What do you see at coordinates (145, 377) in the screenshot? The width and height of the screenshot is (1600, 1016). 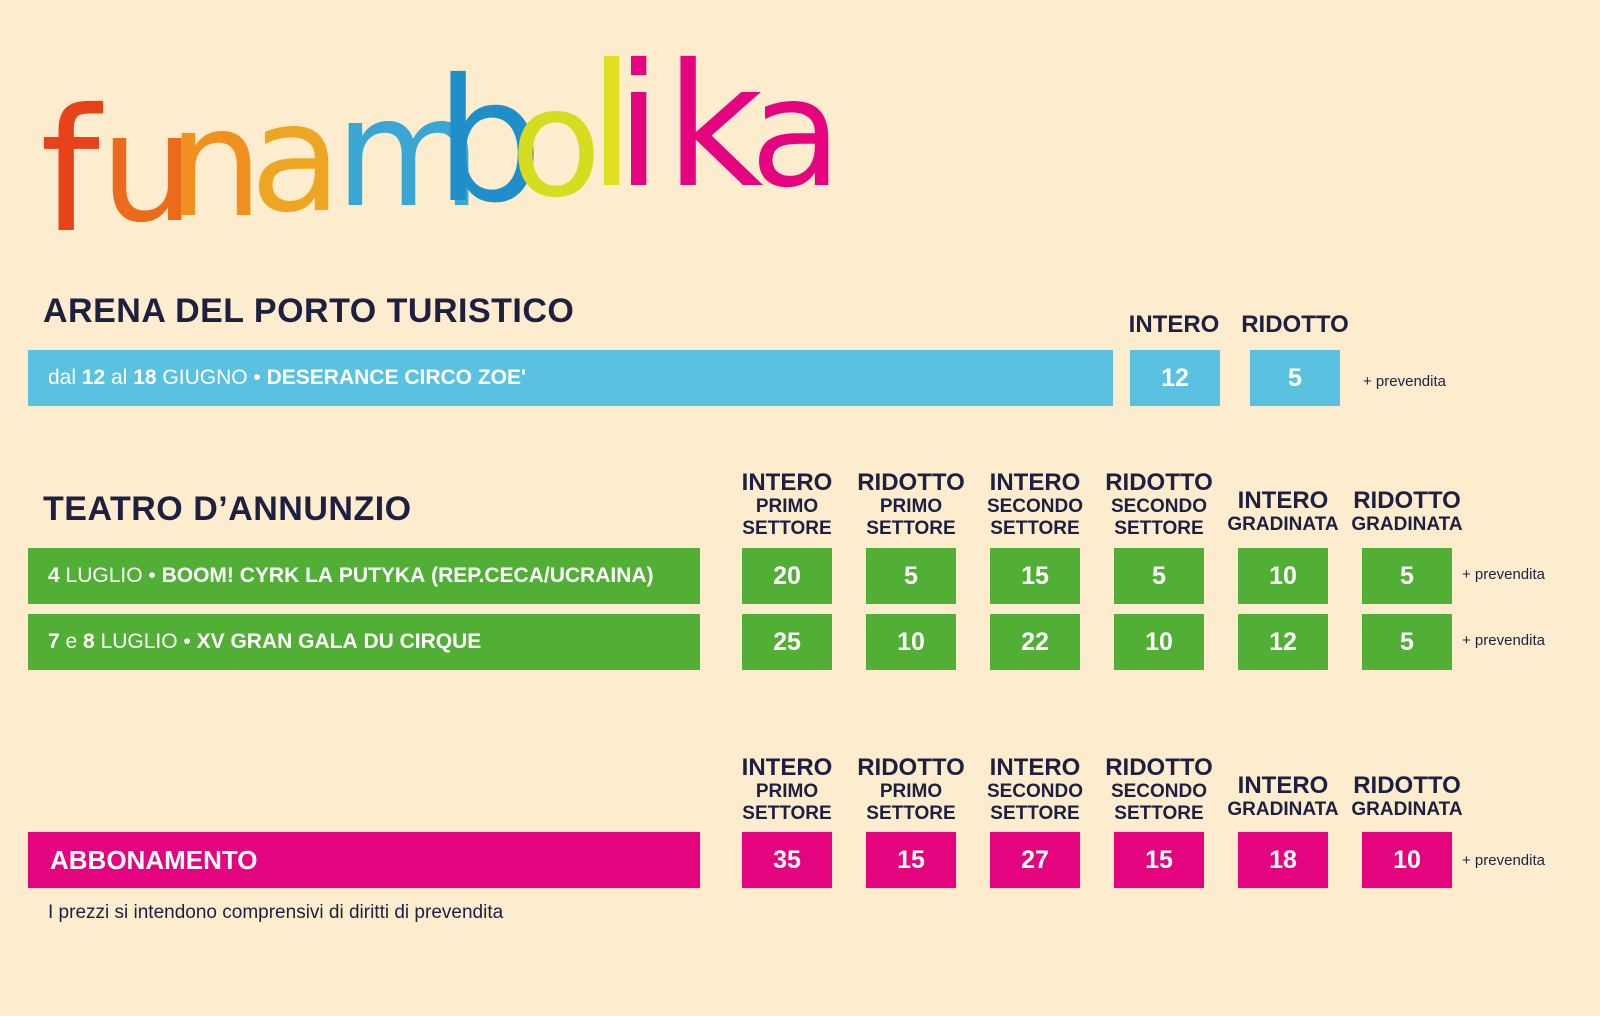 I see `event-text-part: 18` at bounding box center [145, 377].